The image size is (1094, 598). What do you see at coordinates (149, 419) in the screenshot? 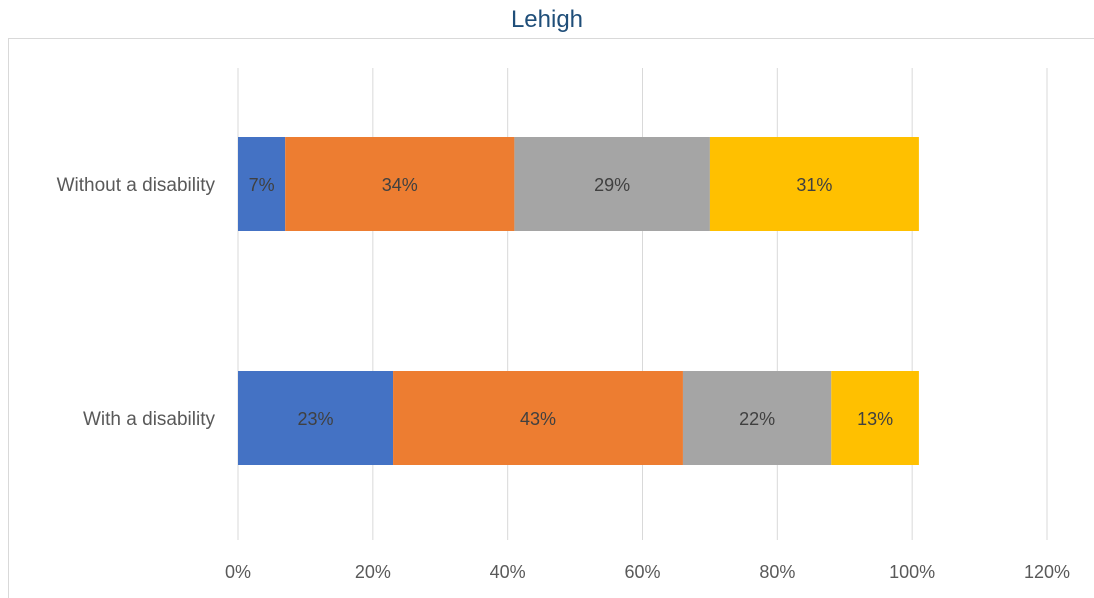
I see `category-label: With a disability` at bounding box center [149, 419].